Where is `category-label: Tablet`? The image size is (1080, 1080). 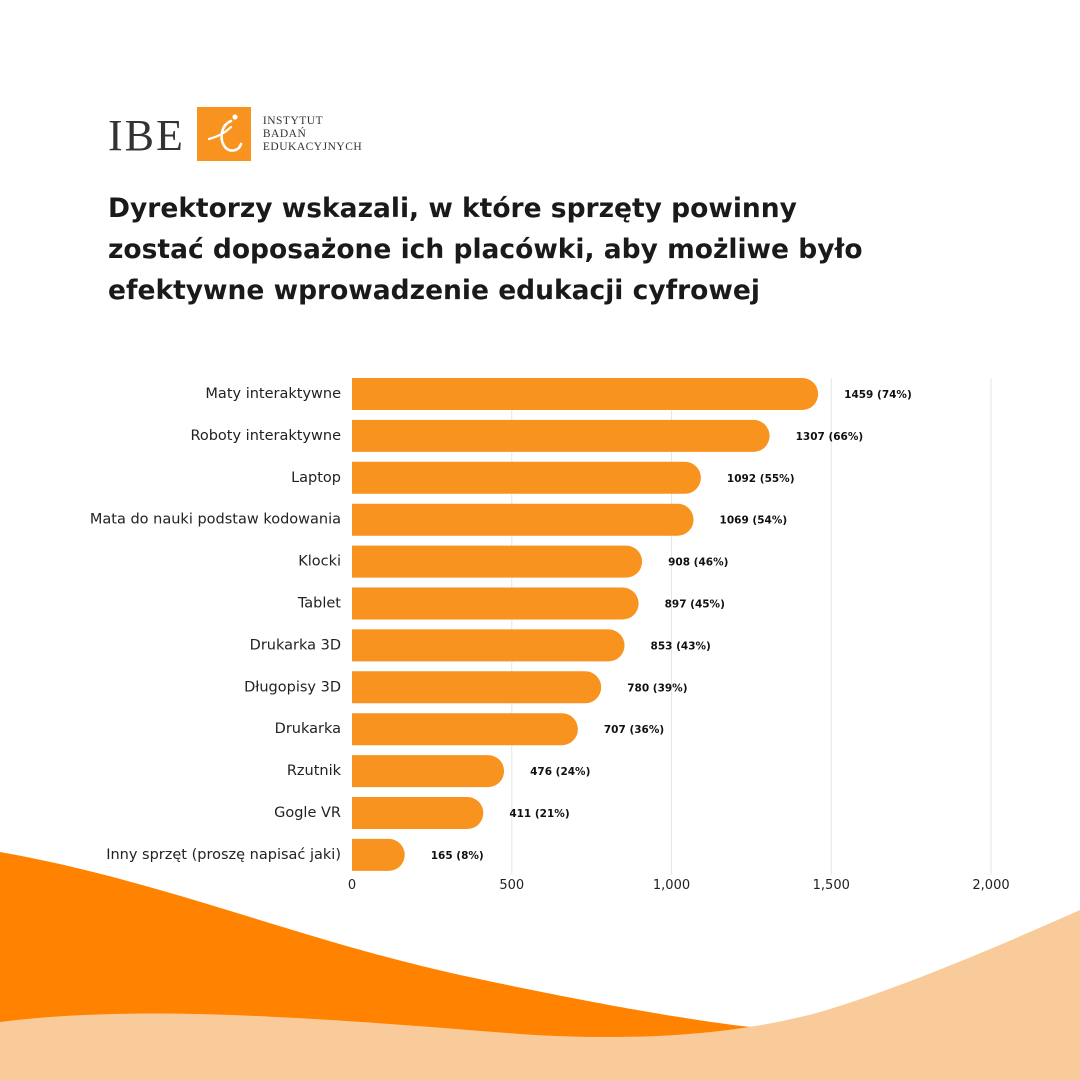 category-label: Tablet is located at coordinates (319, 604).